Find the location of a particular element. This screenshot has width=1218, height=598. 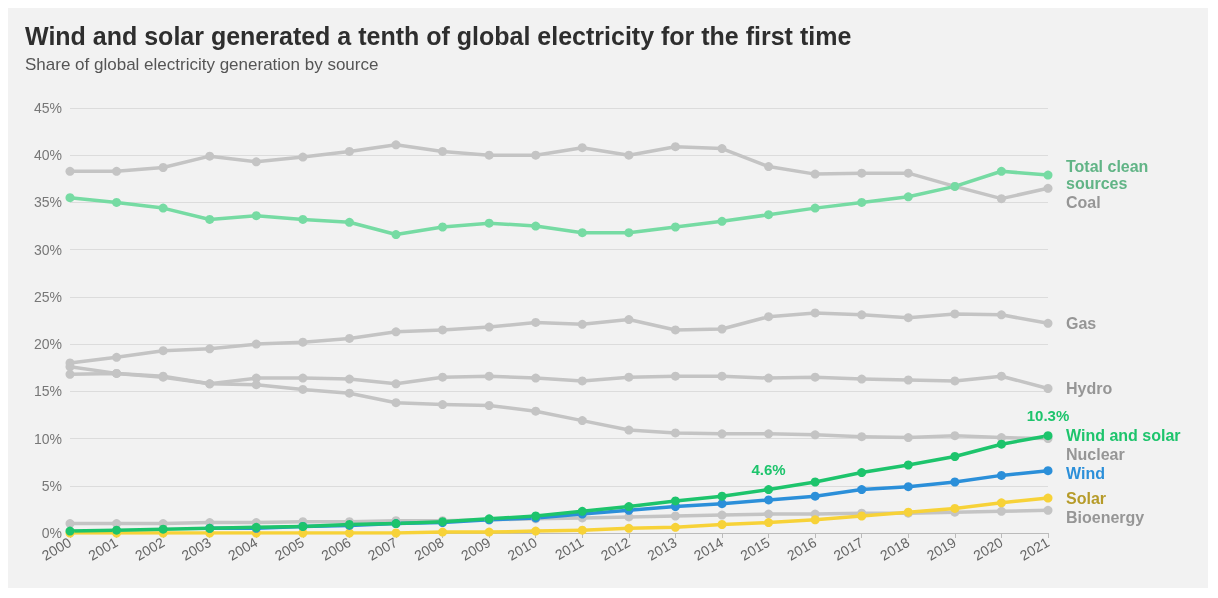

x-tick-label: 2009 is located at coordinates (476, 548).